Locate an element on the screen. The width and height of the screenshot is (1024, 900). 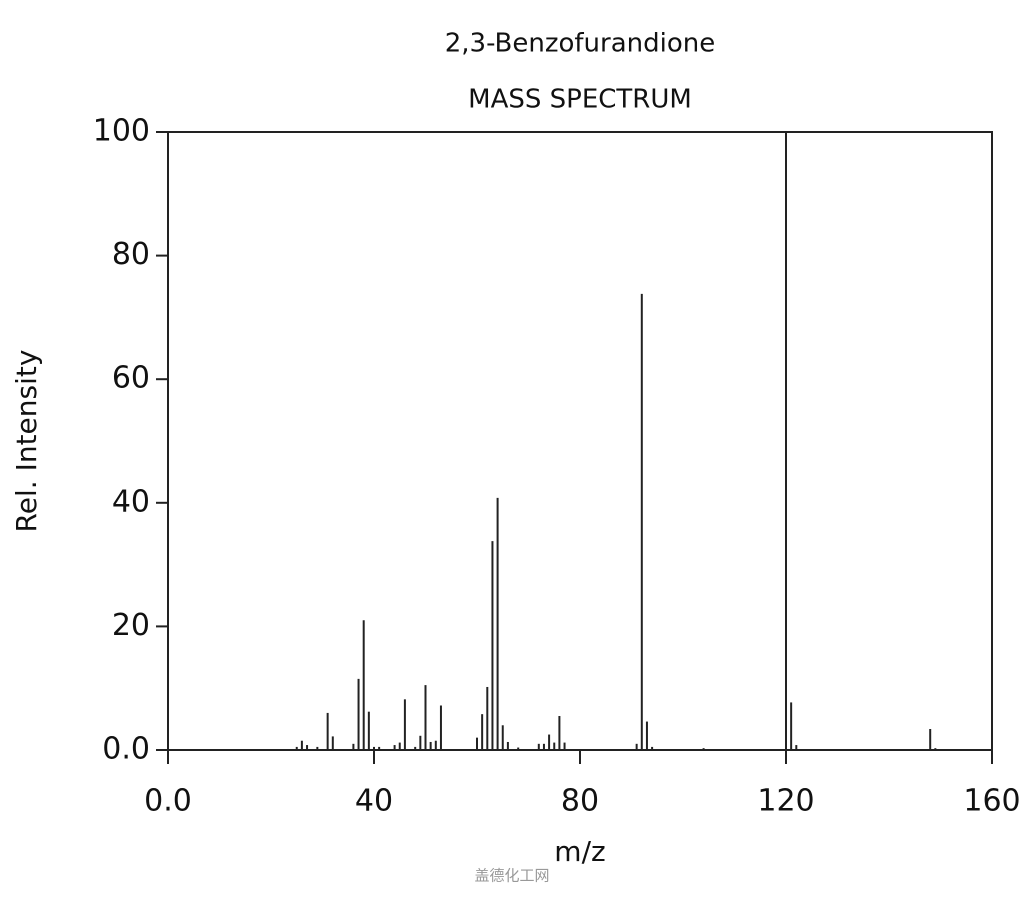
x-tick-label: 40 is located at coordinates (374, 801).